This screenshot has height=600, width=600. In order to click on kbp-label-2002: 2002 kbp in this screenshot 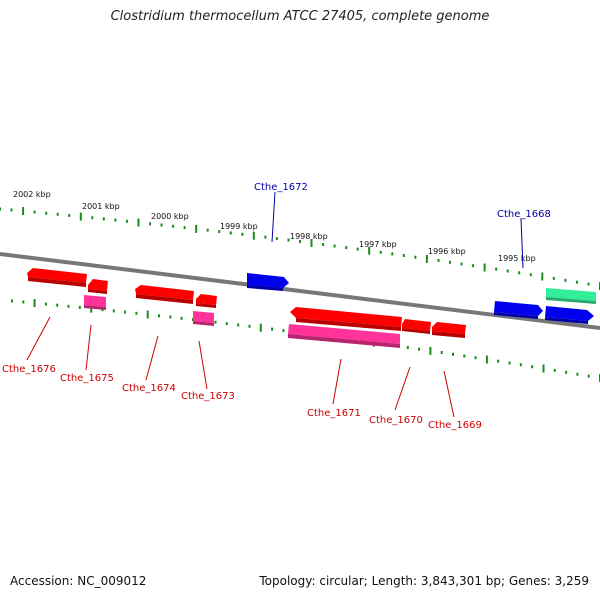, I will do `click(32, 194)`.